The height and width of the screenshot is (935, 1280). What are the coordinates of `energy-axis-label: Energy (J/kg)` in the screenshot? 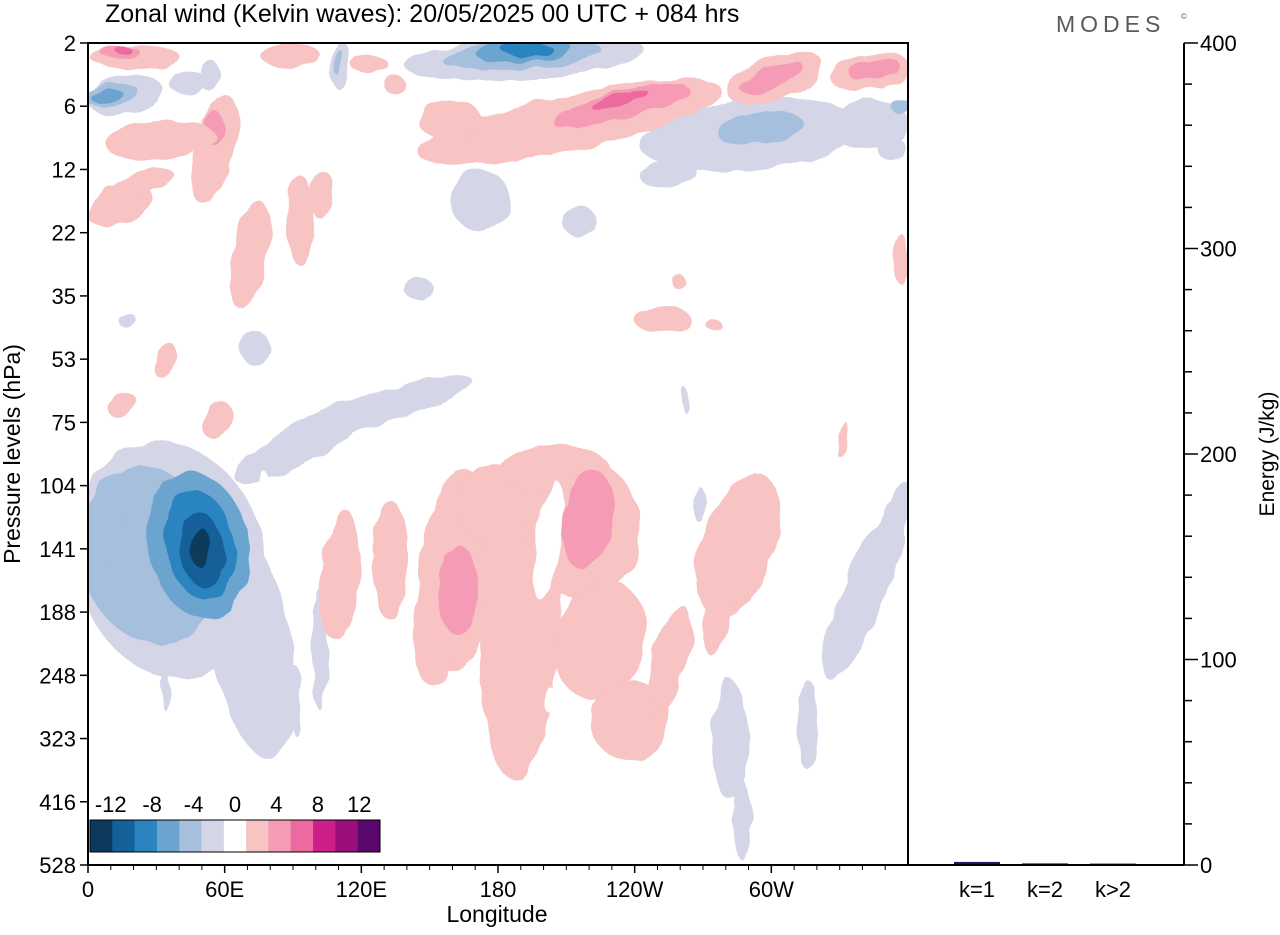 It's located at (1267, 454).